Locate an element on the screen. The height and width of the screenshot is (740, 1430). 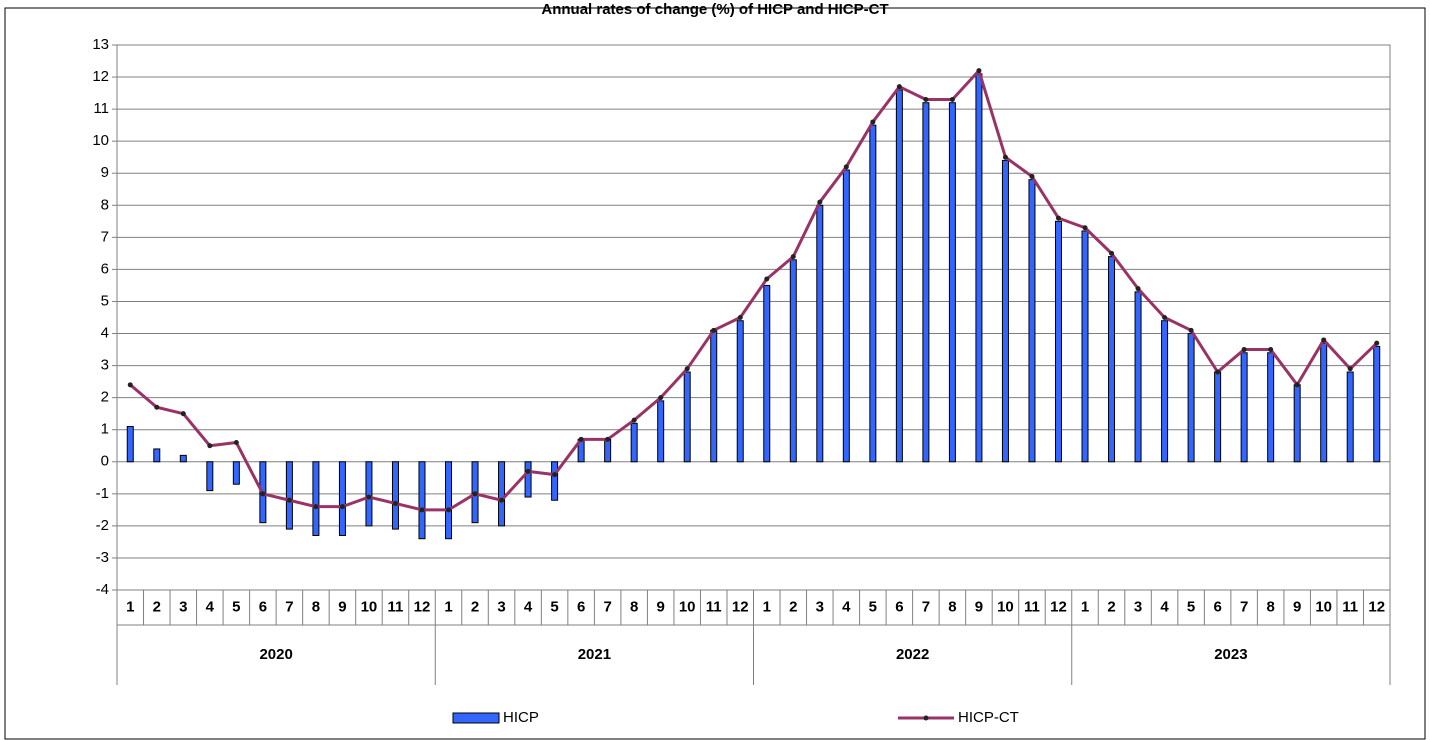
x-tick-label: 4 is located at coordinates (846, 606).